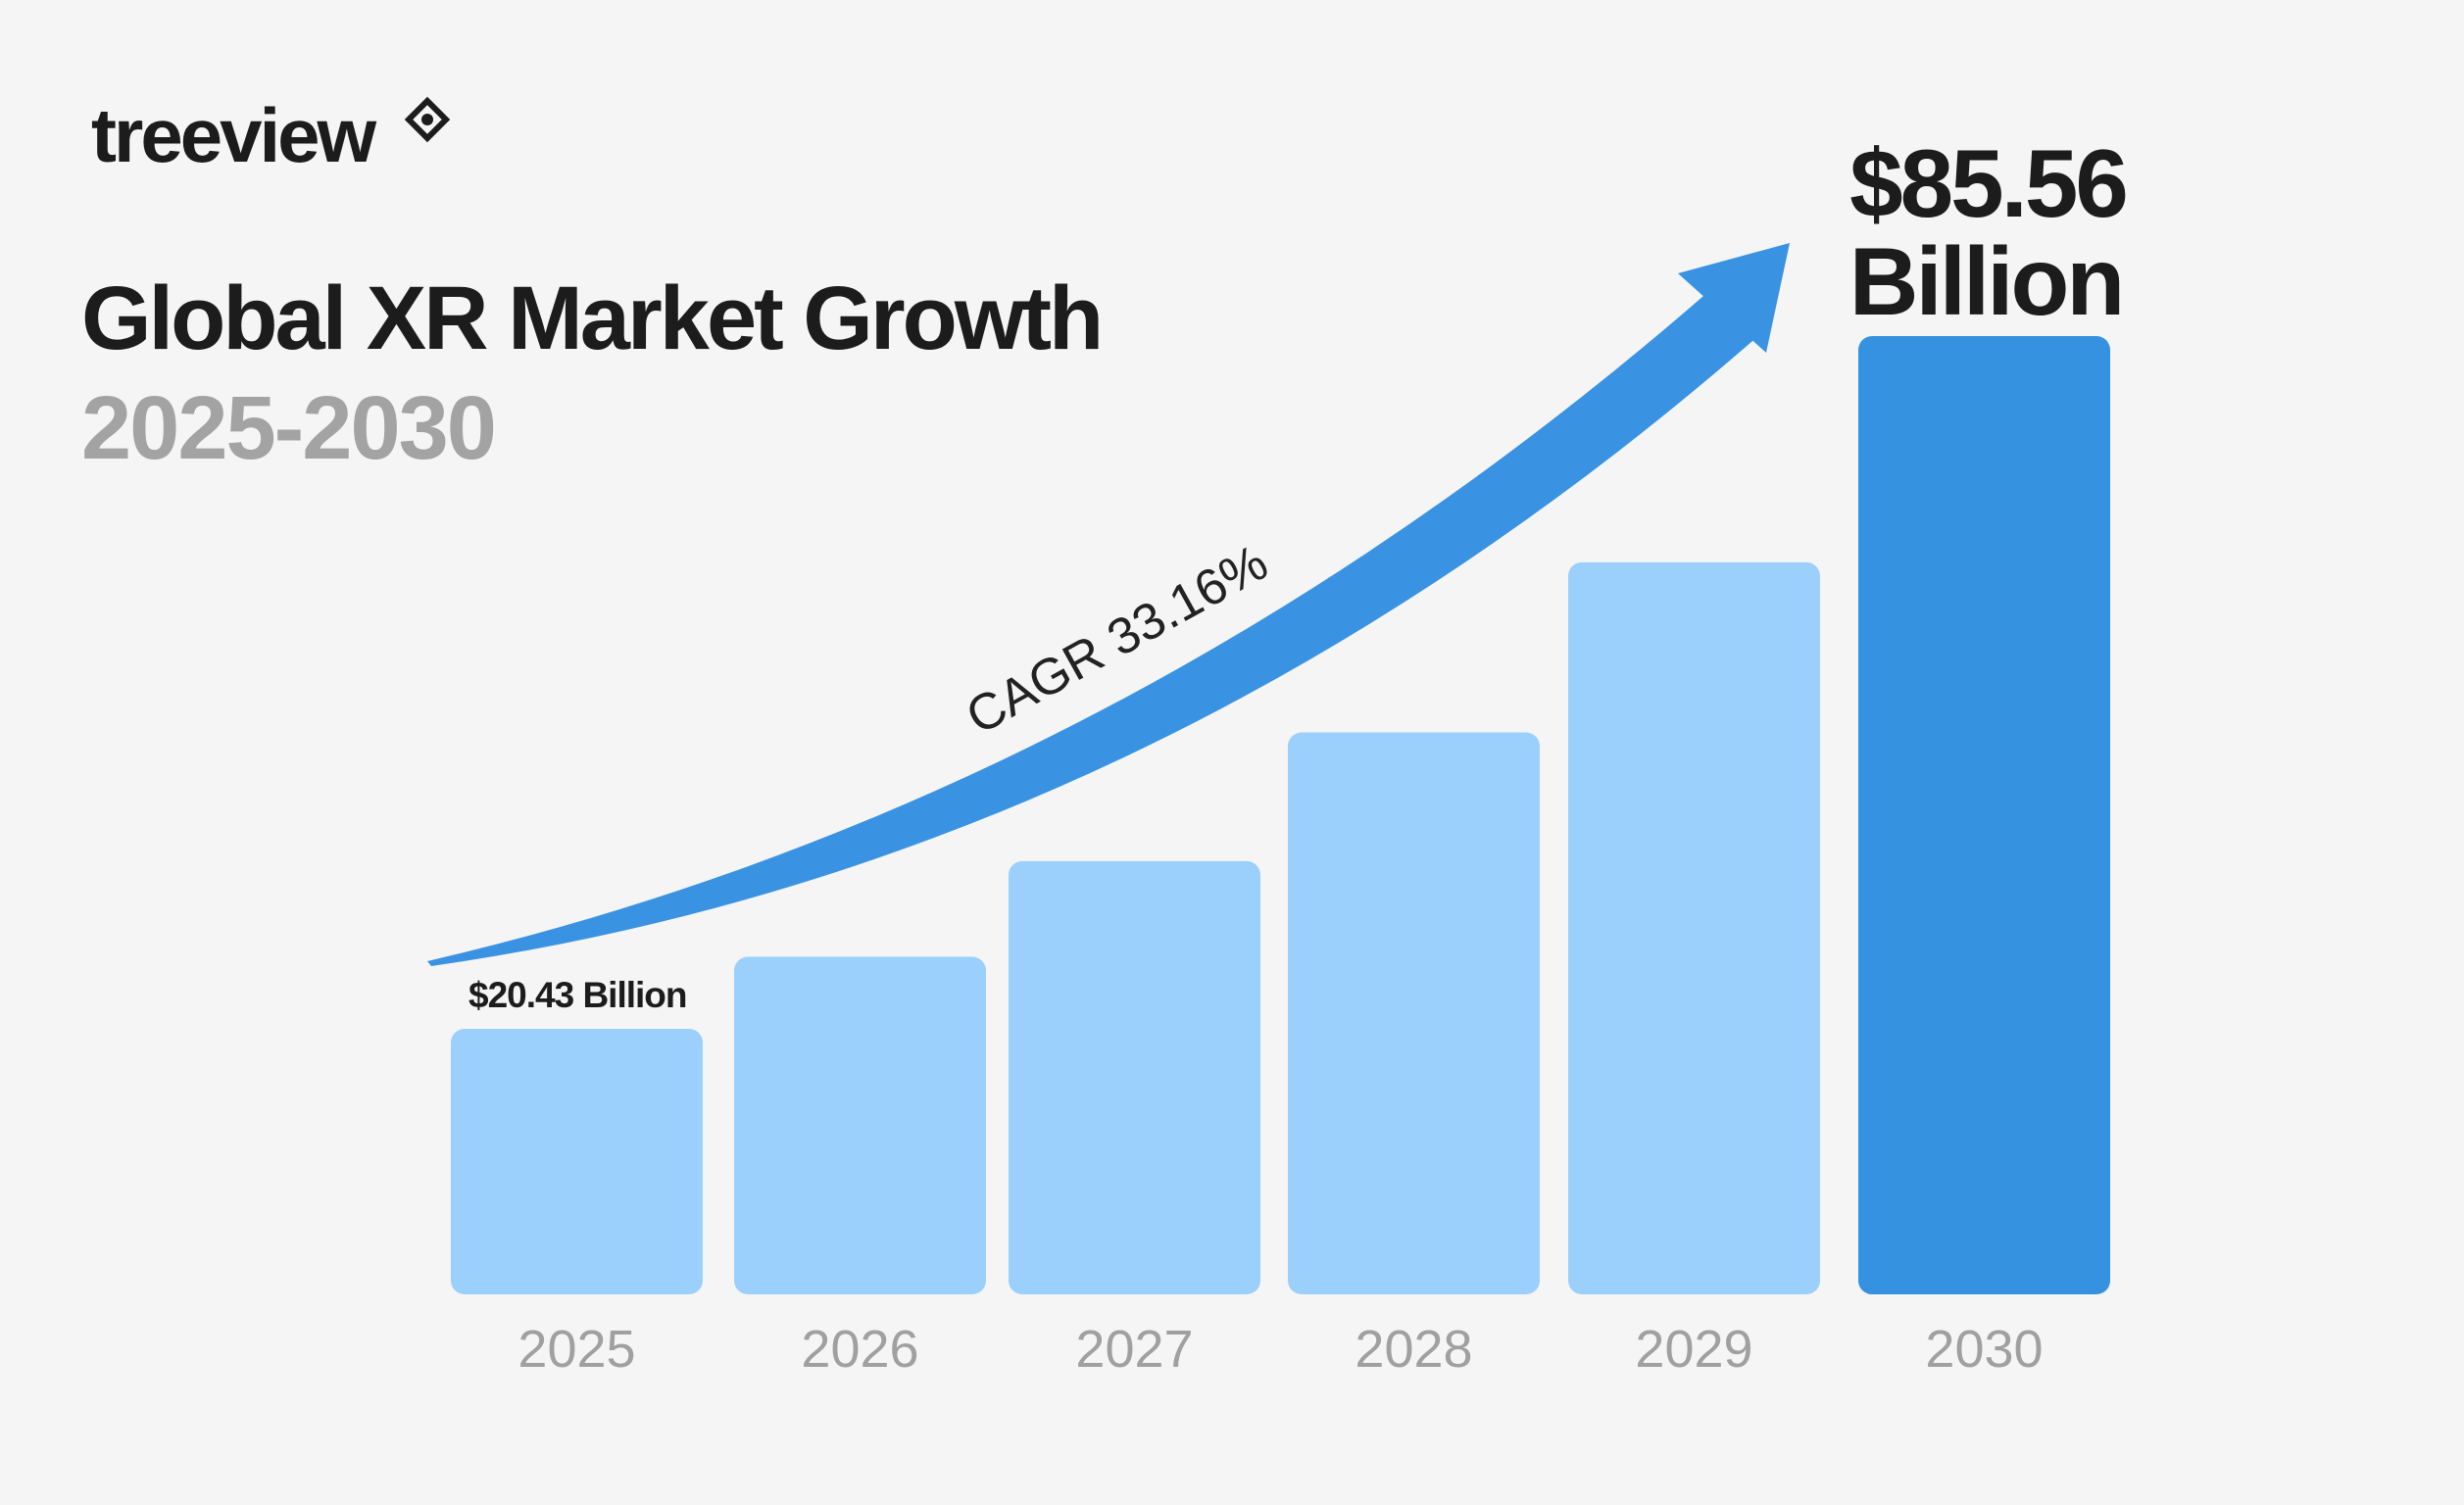 Image resolution: width=2464 pixels, height=1505 pixels. What do you see at coordinates (577, 1161) in the screenshot?
I see `bar-2025` at bounding box center [577, 1161].